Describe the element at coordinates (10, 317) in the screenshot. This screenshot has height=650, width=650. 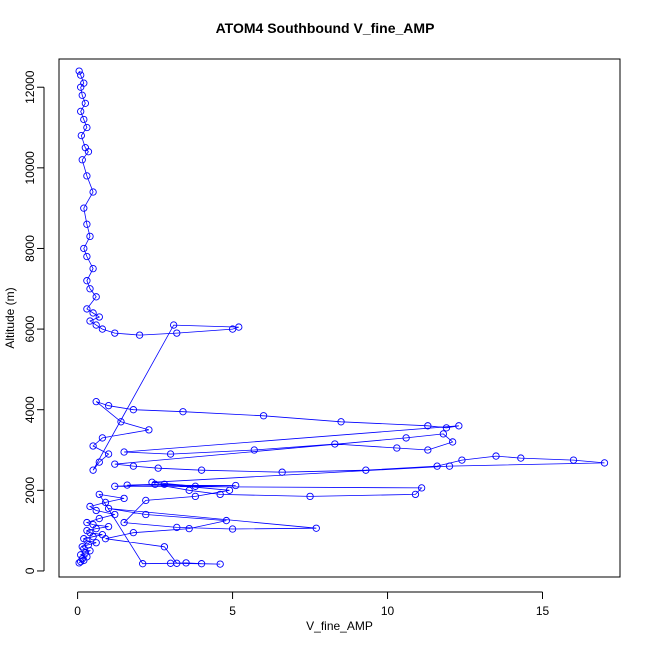
I see `y-axis-title: Altitude (m)` at that location.